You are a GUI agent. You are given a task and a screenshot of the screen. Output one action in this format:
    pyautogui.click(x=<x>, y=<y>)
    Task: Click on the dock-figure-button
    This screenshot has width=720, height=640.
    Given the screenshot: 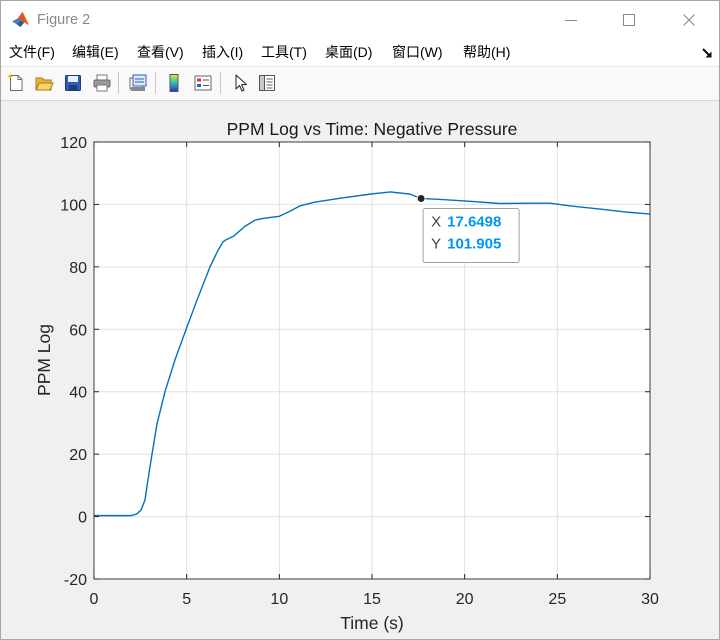 What is the action you would take?
    pyautogui.click(x=707, y=53)
    